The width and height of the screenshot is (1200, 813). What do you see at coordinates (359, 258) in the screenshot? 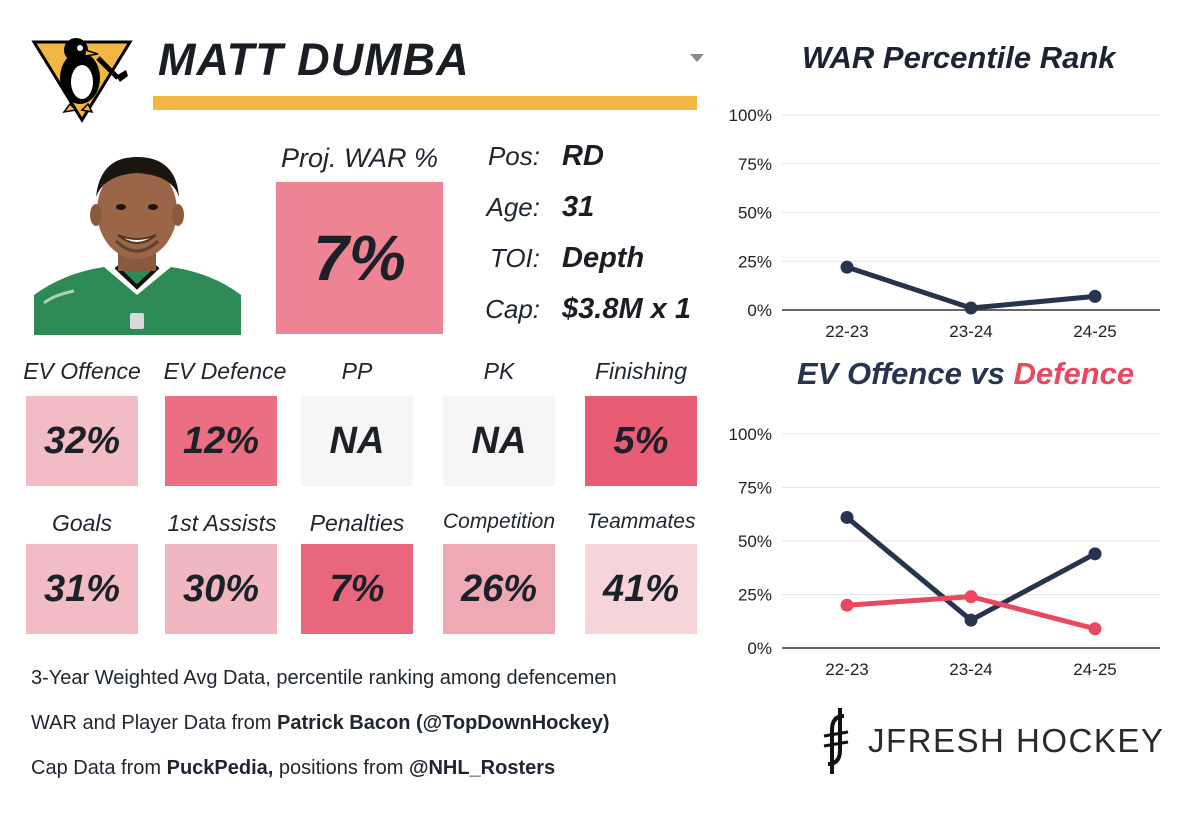
I see `projected-war-value: 7%` at bounding box center [359, 258].